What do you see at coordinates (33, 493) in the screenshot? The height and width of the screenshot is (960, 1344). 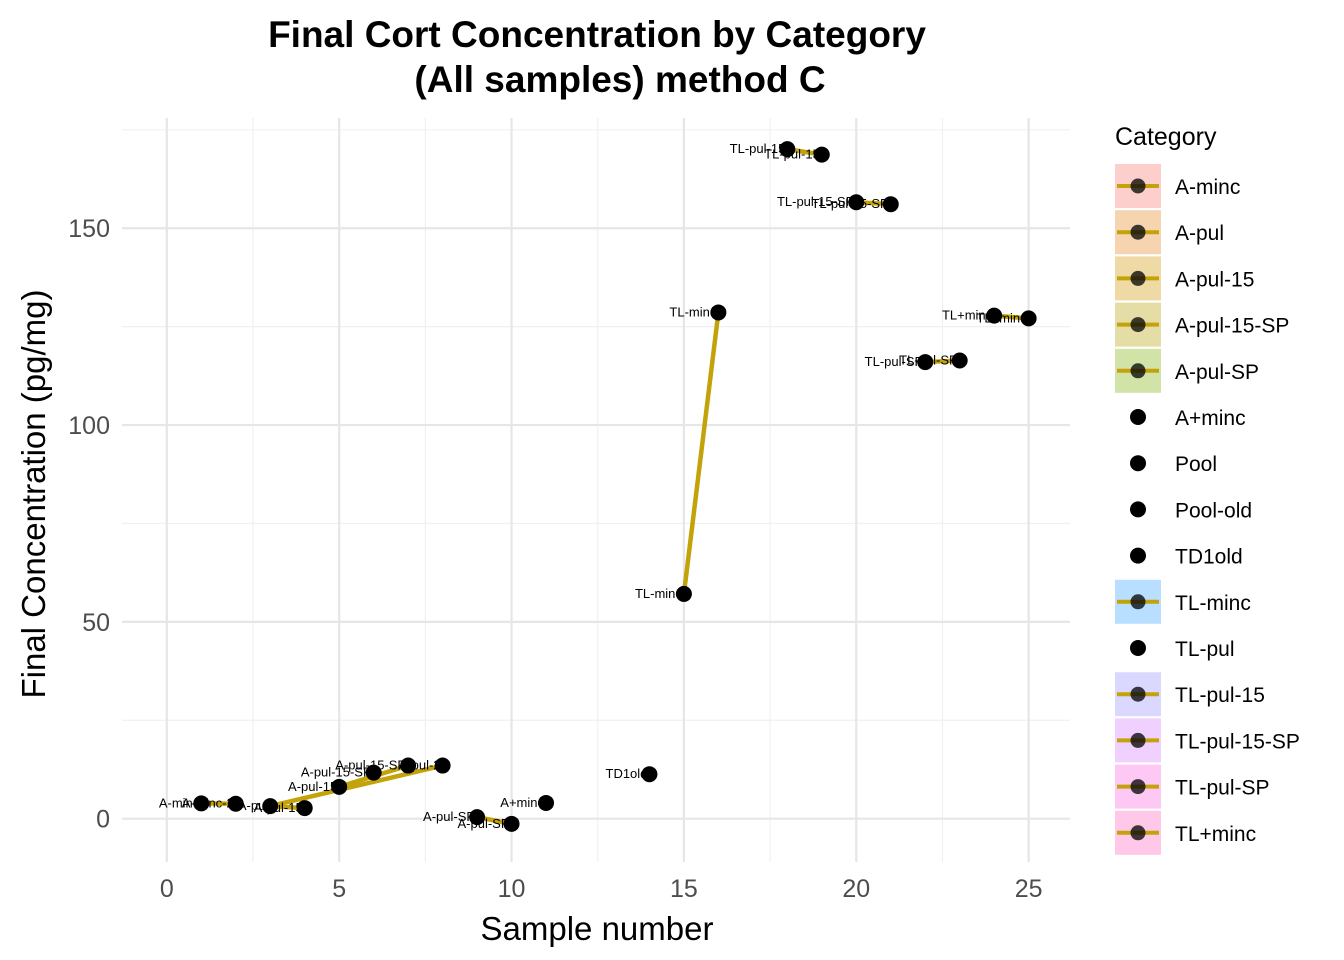 I see `y-axis-title: Final Concentration (pg/mg)` at bounding box center [33, 493].